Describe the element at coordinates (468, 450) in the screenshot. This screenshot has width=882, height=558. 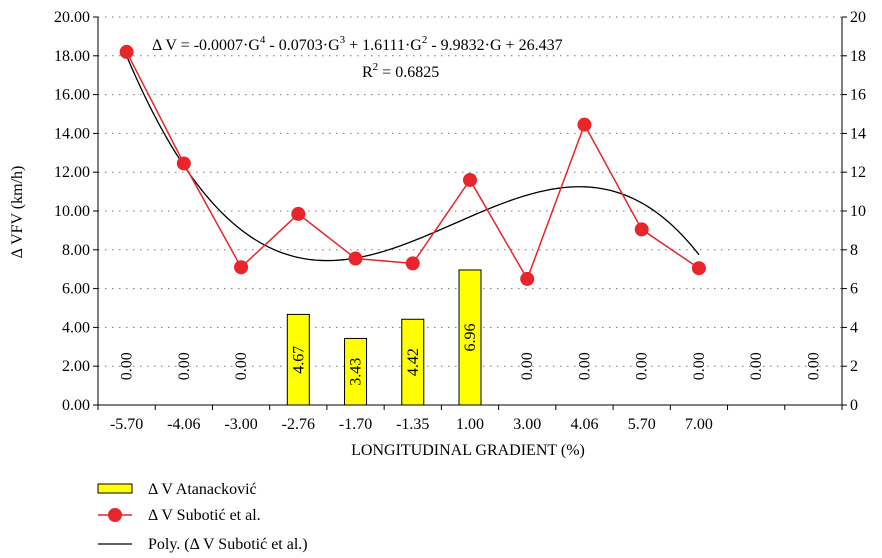
I see `x-axis-label: LONGITUDINAL GRADIENT (%)` at that location.